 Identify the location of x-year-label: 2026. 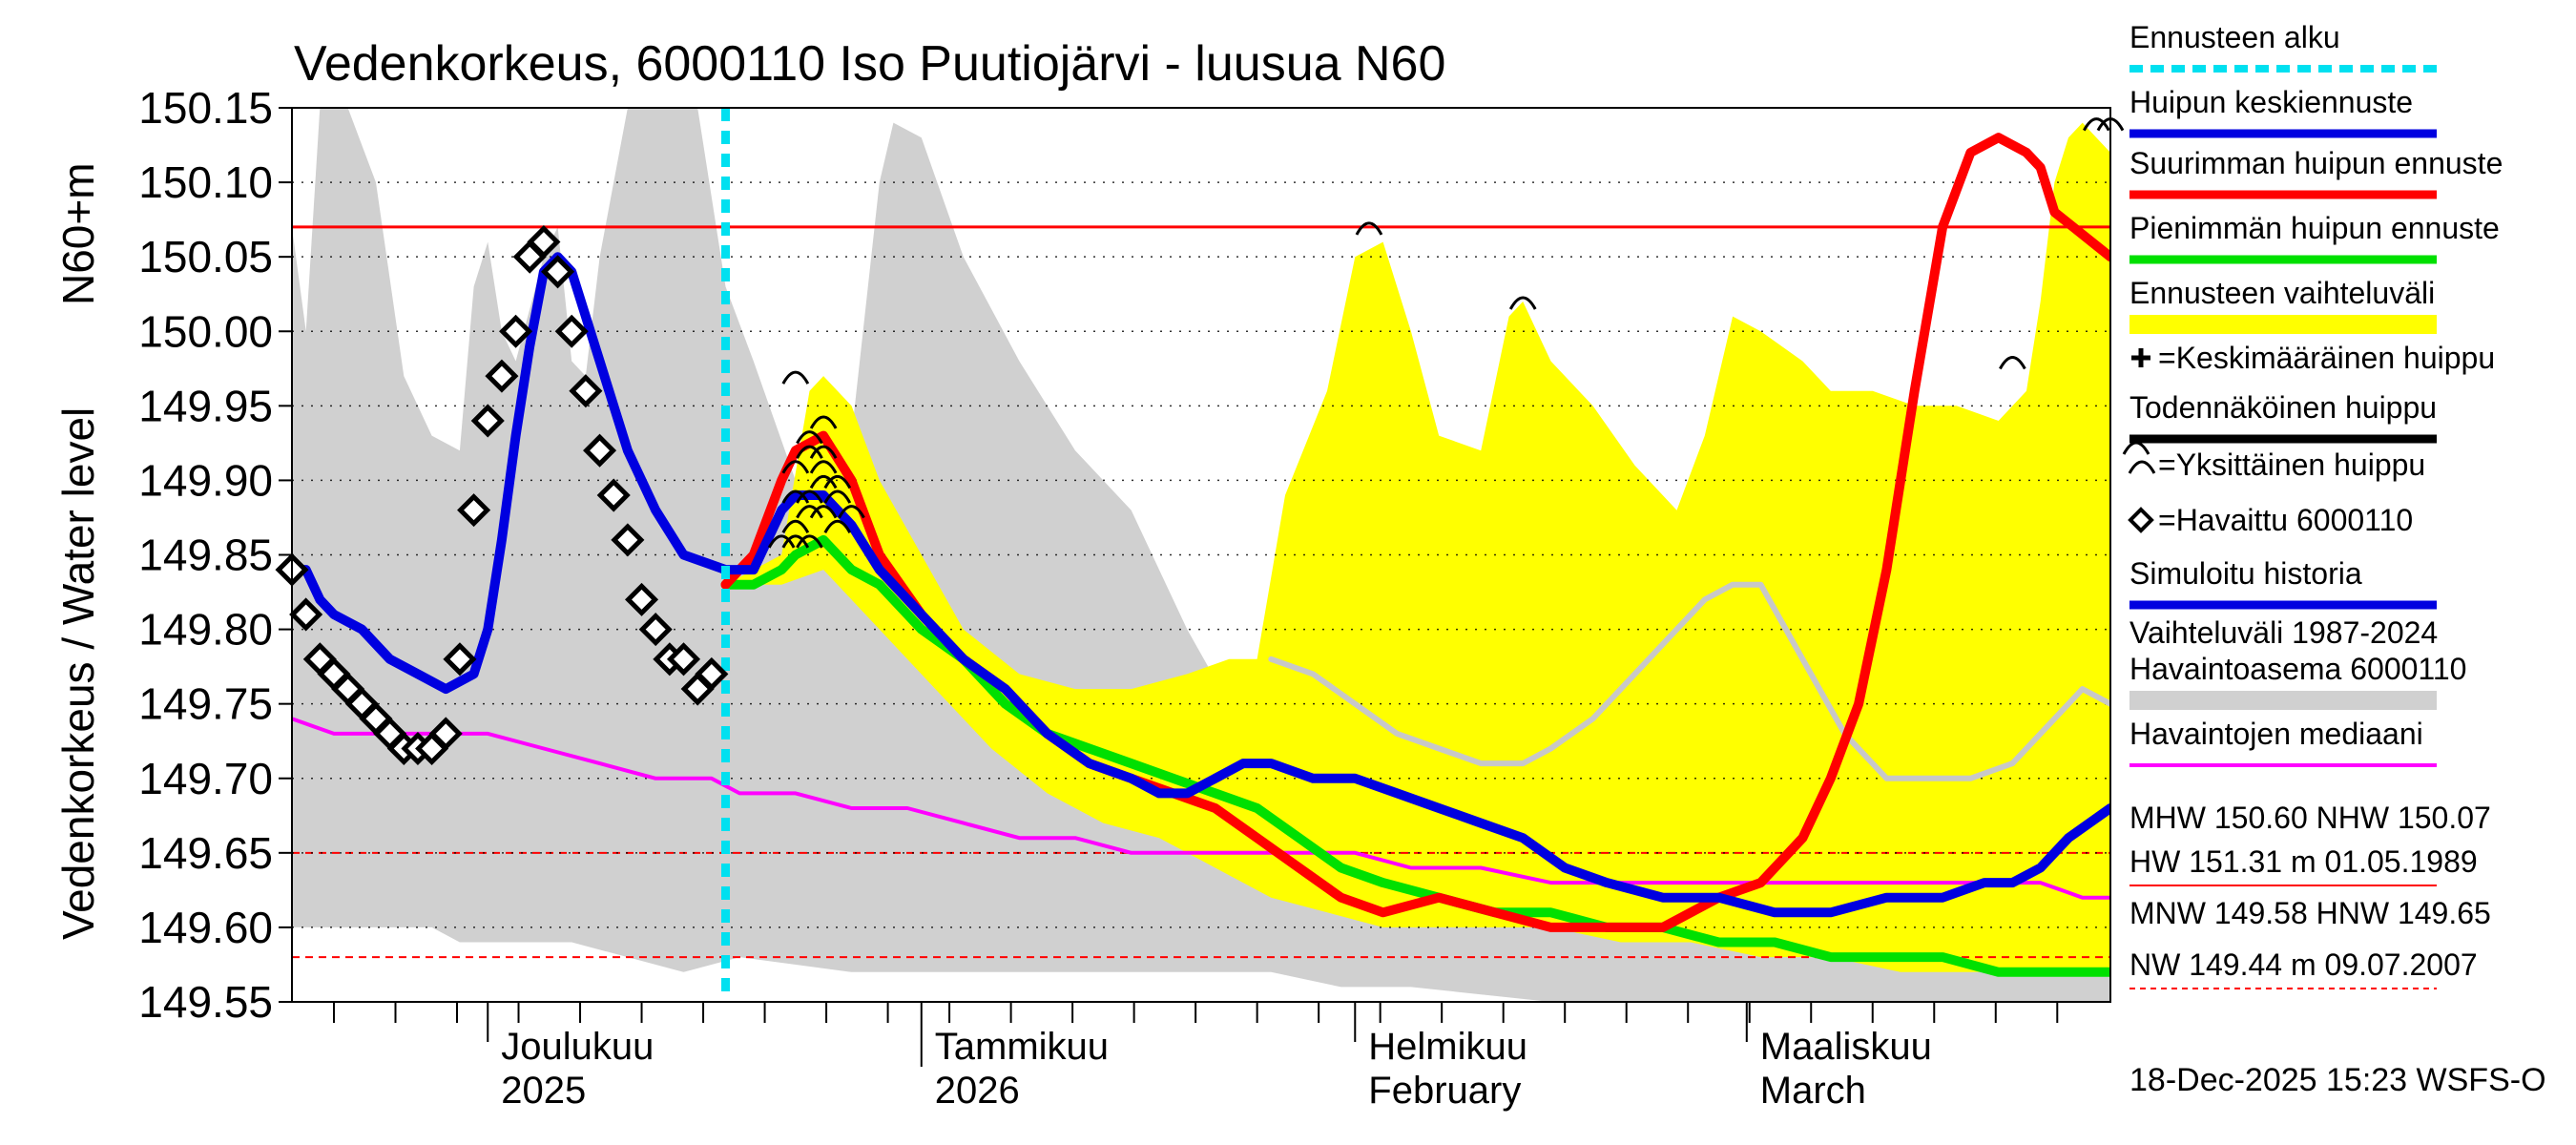
(977, 1091).